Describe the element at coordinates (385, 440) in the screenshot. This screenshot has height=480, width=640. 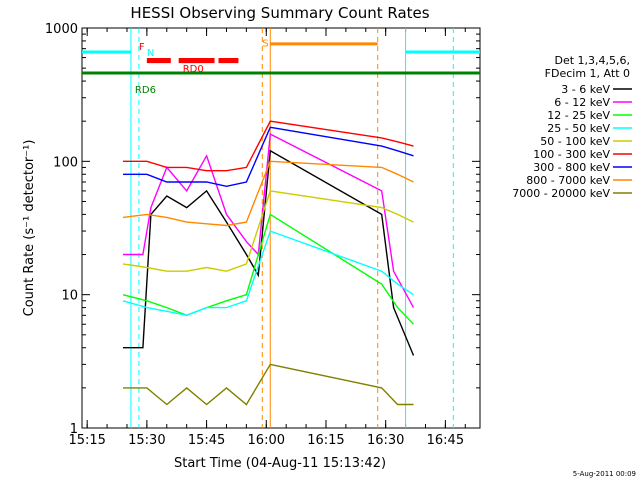
I see `x-tick-label: 16:30` at that location.